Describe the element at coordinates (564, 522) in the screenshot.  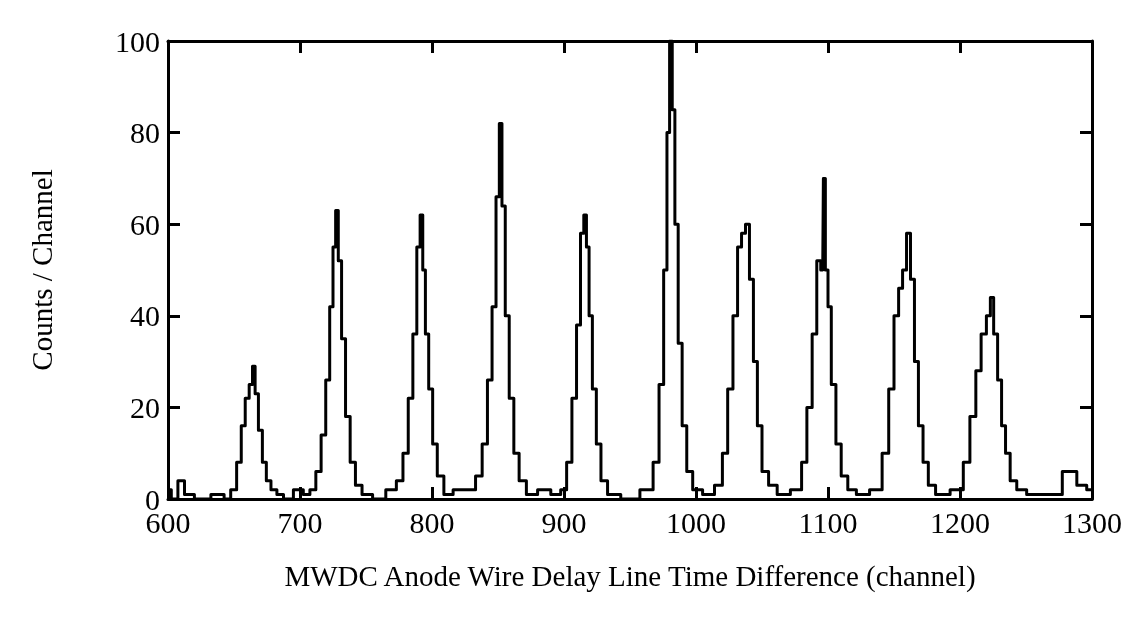
I see `x-tick-label: 900` at that location.